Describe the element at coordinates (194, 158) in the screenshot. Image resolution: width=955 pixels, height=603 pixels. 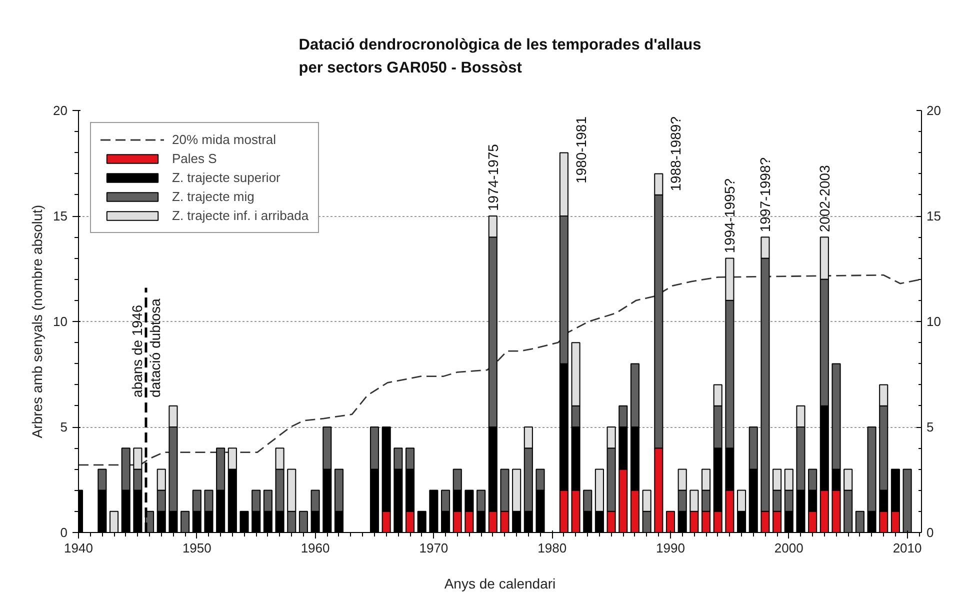
I see `legend-label: Pales S` at that location.